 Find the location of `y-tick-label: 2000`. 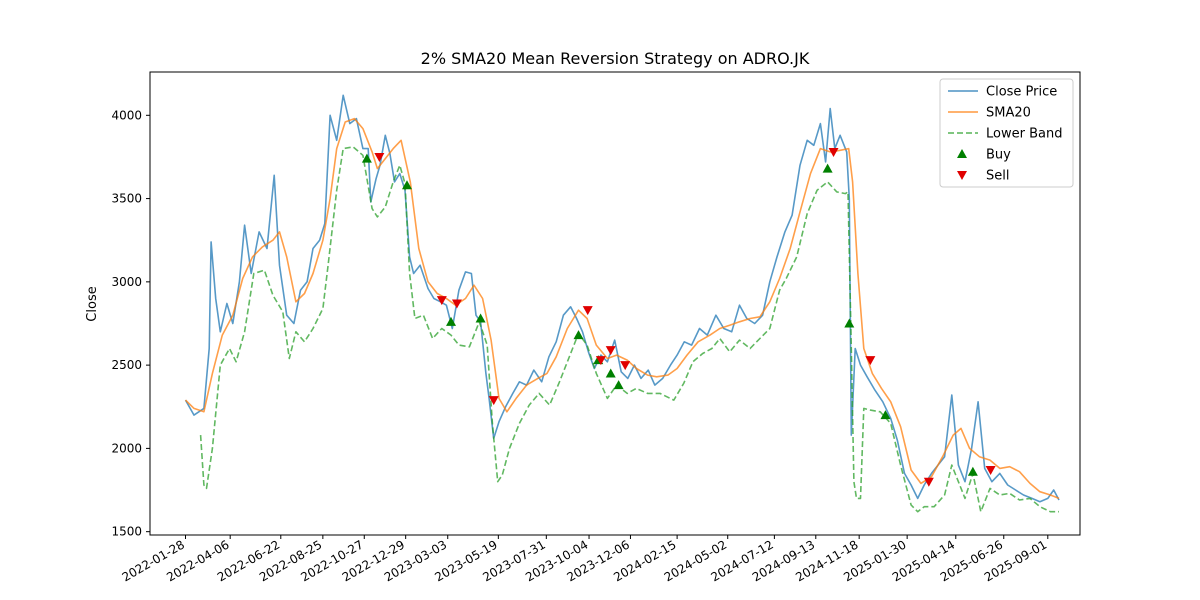

y-tick-label: 2000 is located at coordinates (126, 448).